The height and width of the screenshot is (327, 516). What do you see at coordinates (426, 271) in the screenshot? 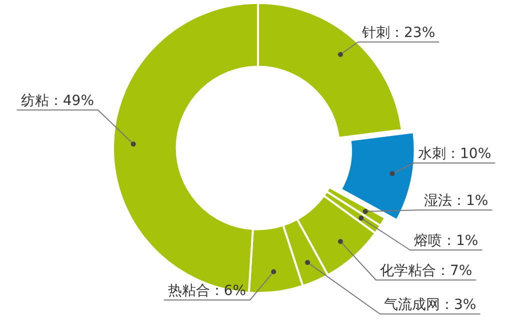
I see `slice-label: 化学粘合：7%` at bounding box center [426, 271].